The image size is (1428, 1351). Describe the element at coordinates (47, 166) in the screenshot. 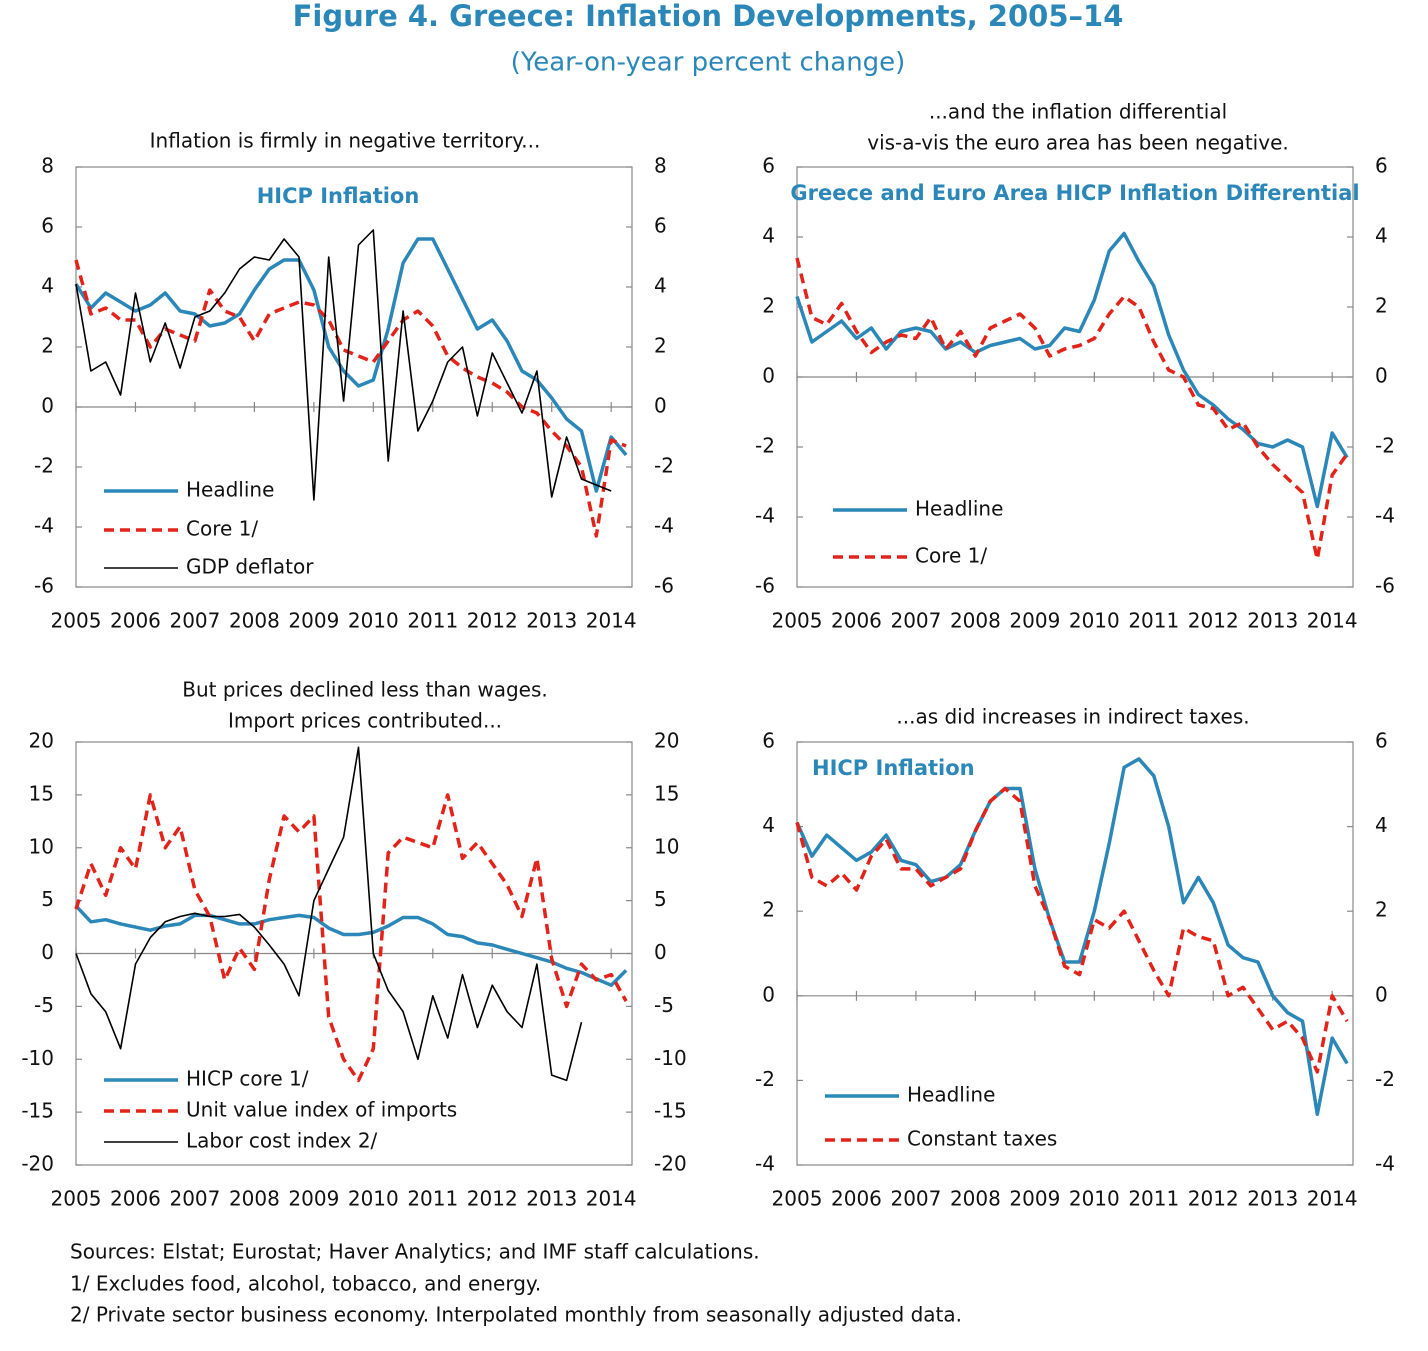

I see `y-tick-label: 8` at that location.